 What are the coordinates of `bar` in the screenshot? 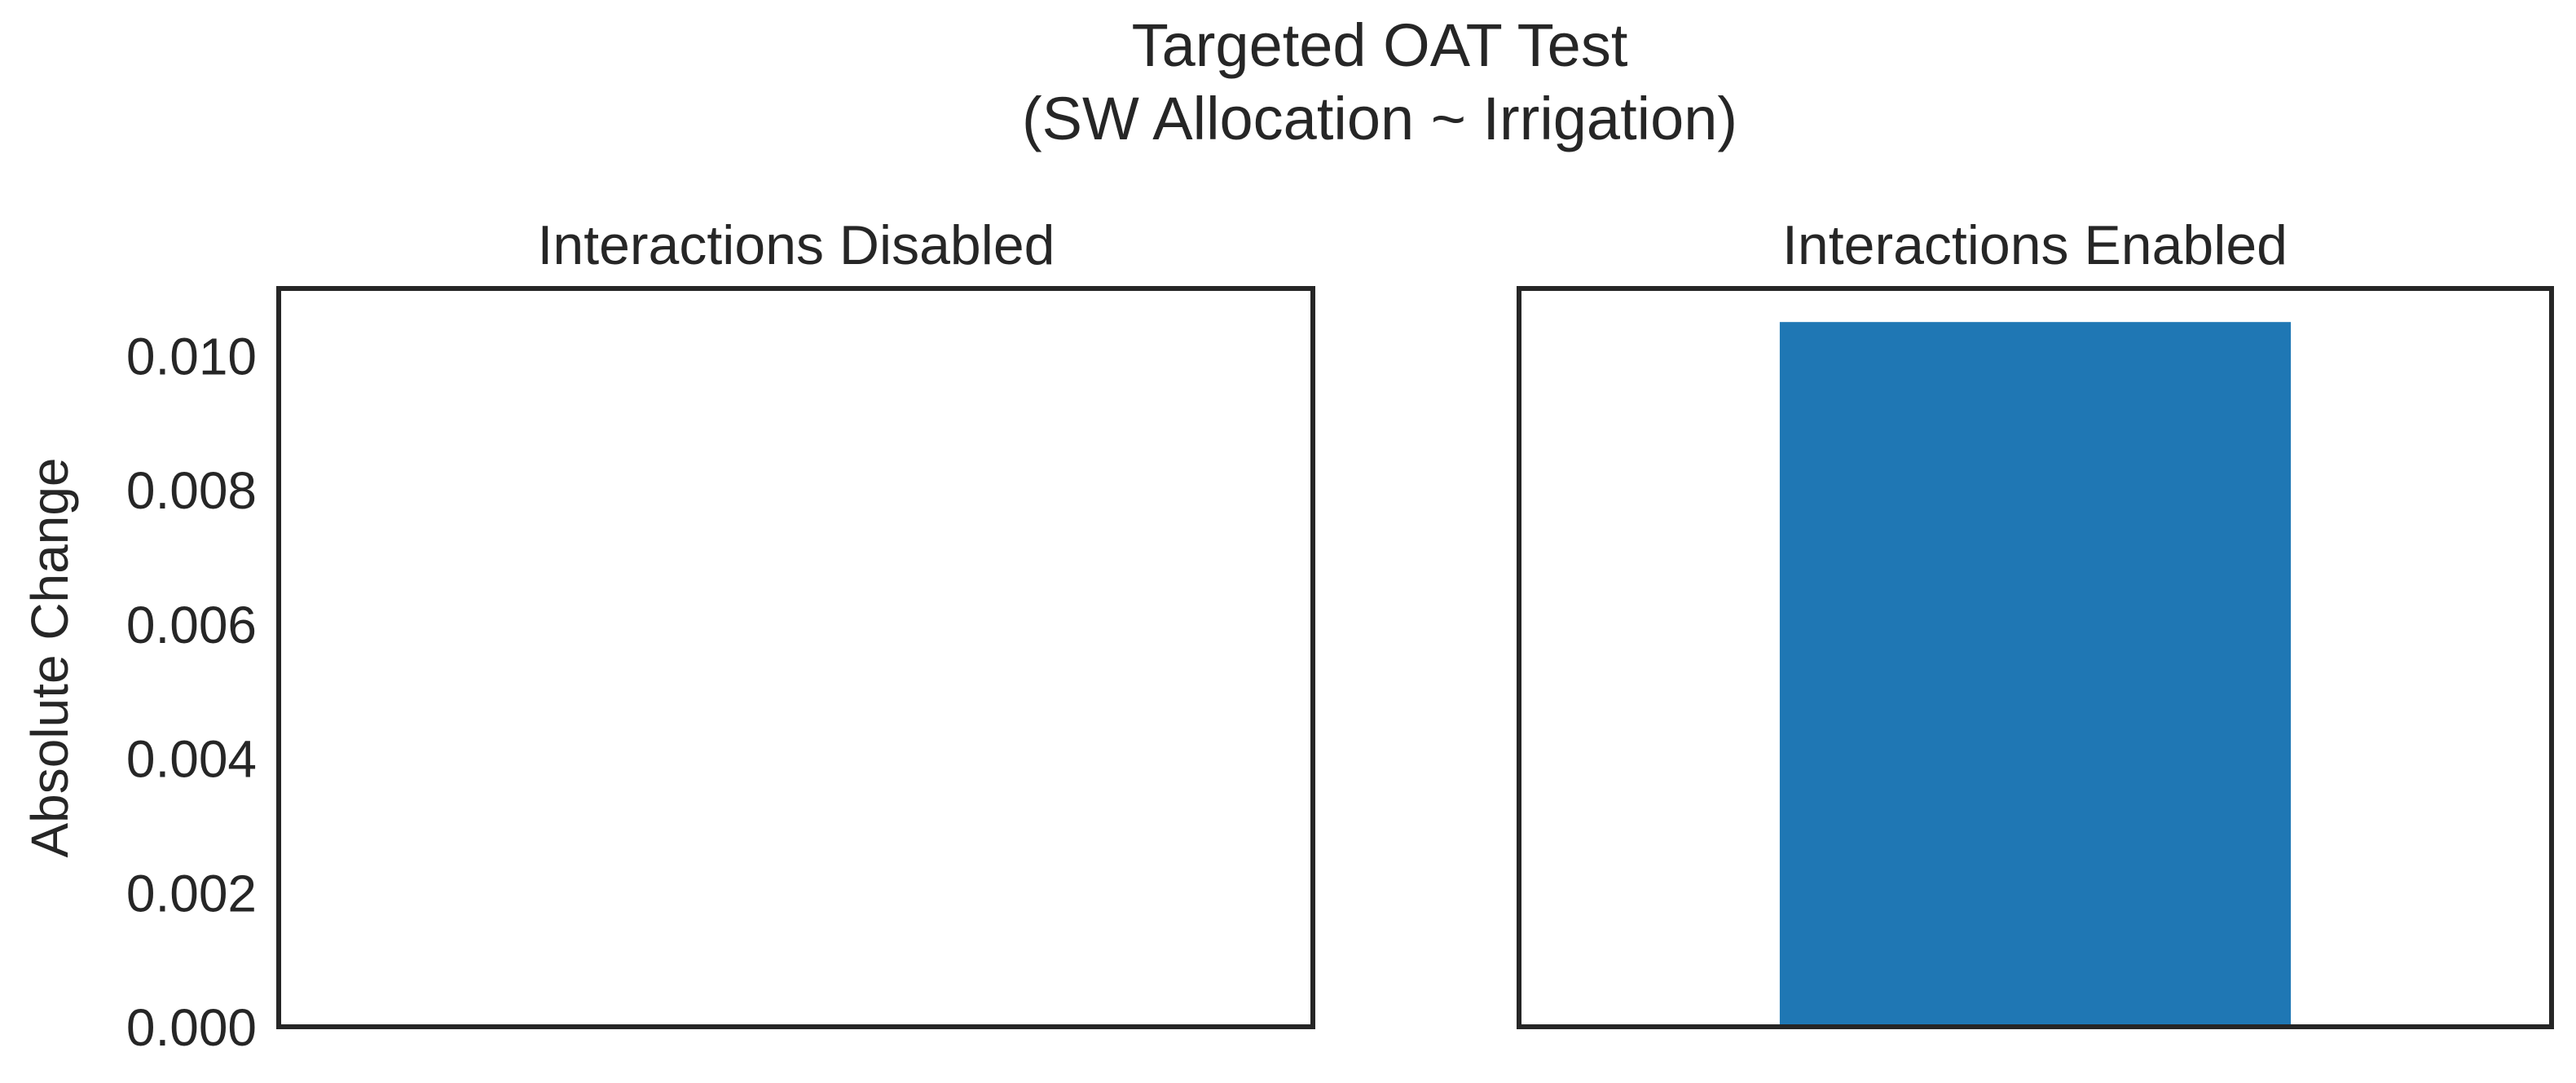 It's located at (2035, 674).